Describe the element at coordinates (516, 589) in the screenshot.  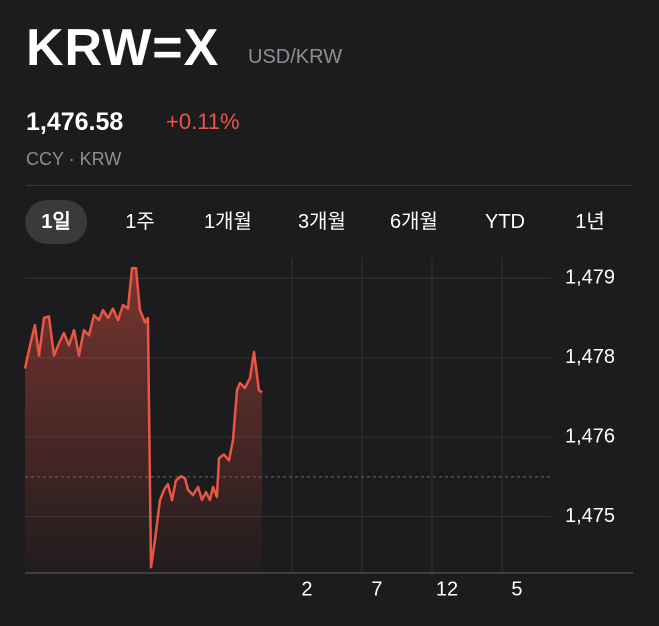
I see `x-tick-label: 5` at that location.